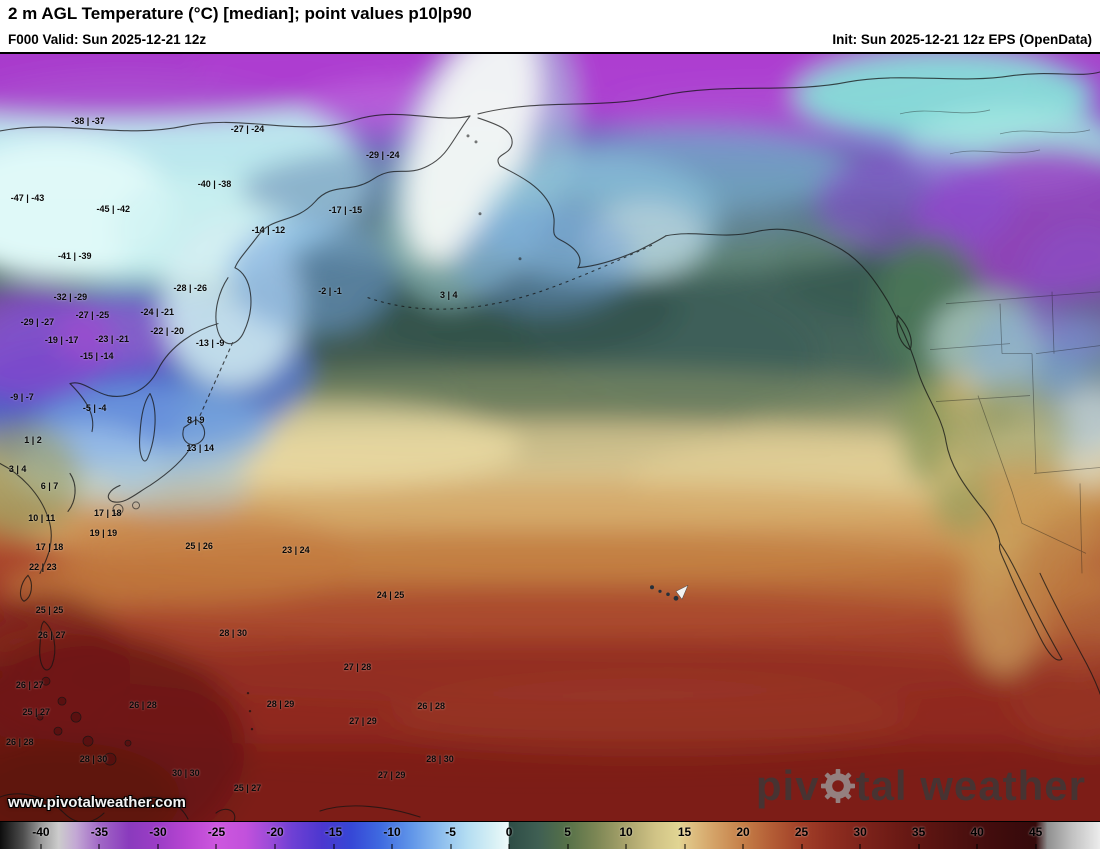  What do you see at coordinates (107, 39) in the screenshot?
I see `valid-time-label: F000 Valid: Sun 2025-12-21 12z` at bounding box center [107, 39].